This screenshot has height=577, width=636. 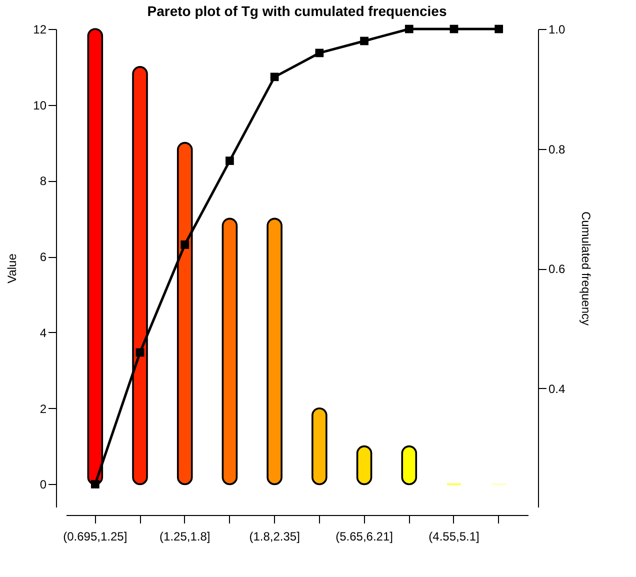 I want to click on x-tick-label: (5.65,6.21], so click(x=364, y=537).